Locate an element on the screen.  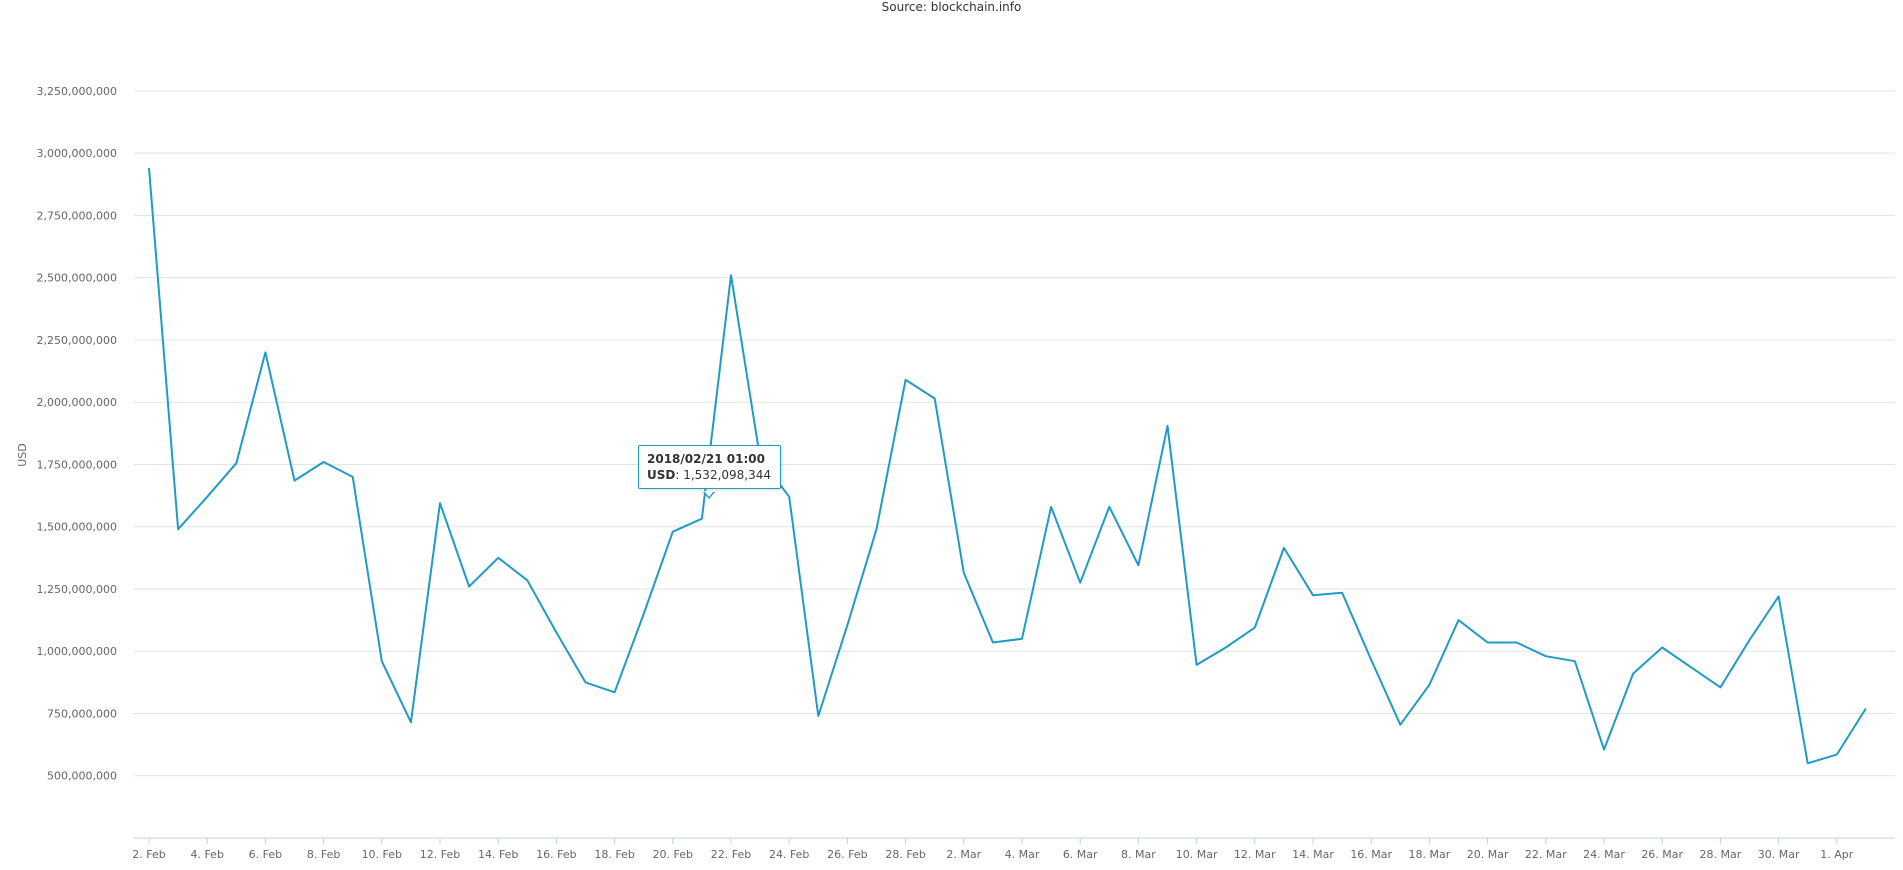
y-tick-label: 2,250,000,000 is located at coordinates (77, 340).